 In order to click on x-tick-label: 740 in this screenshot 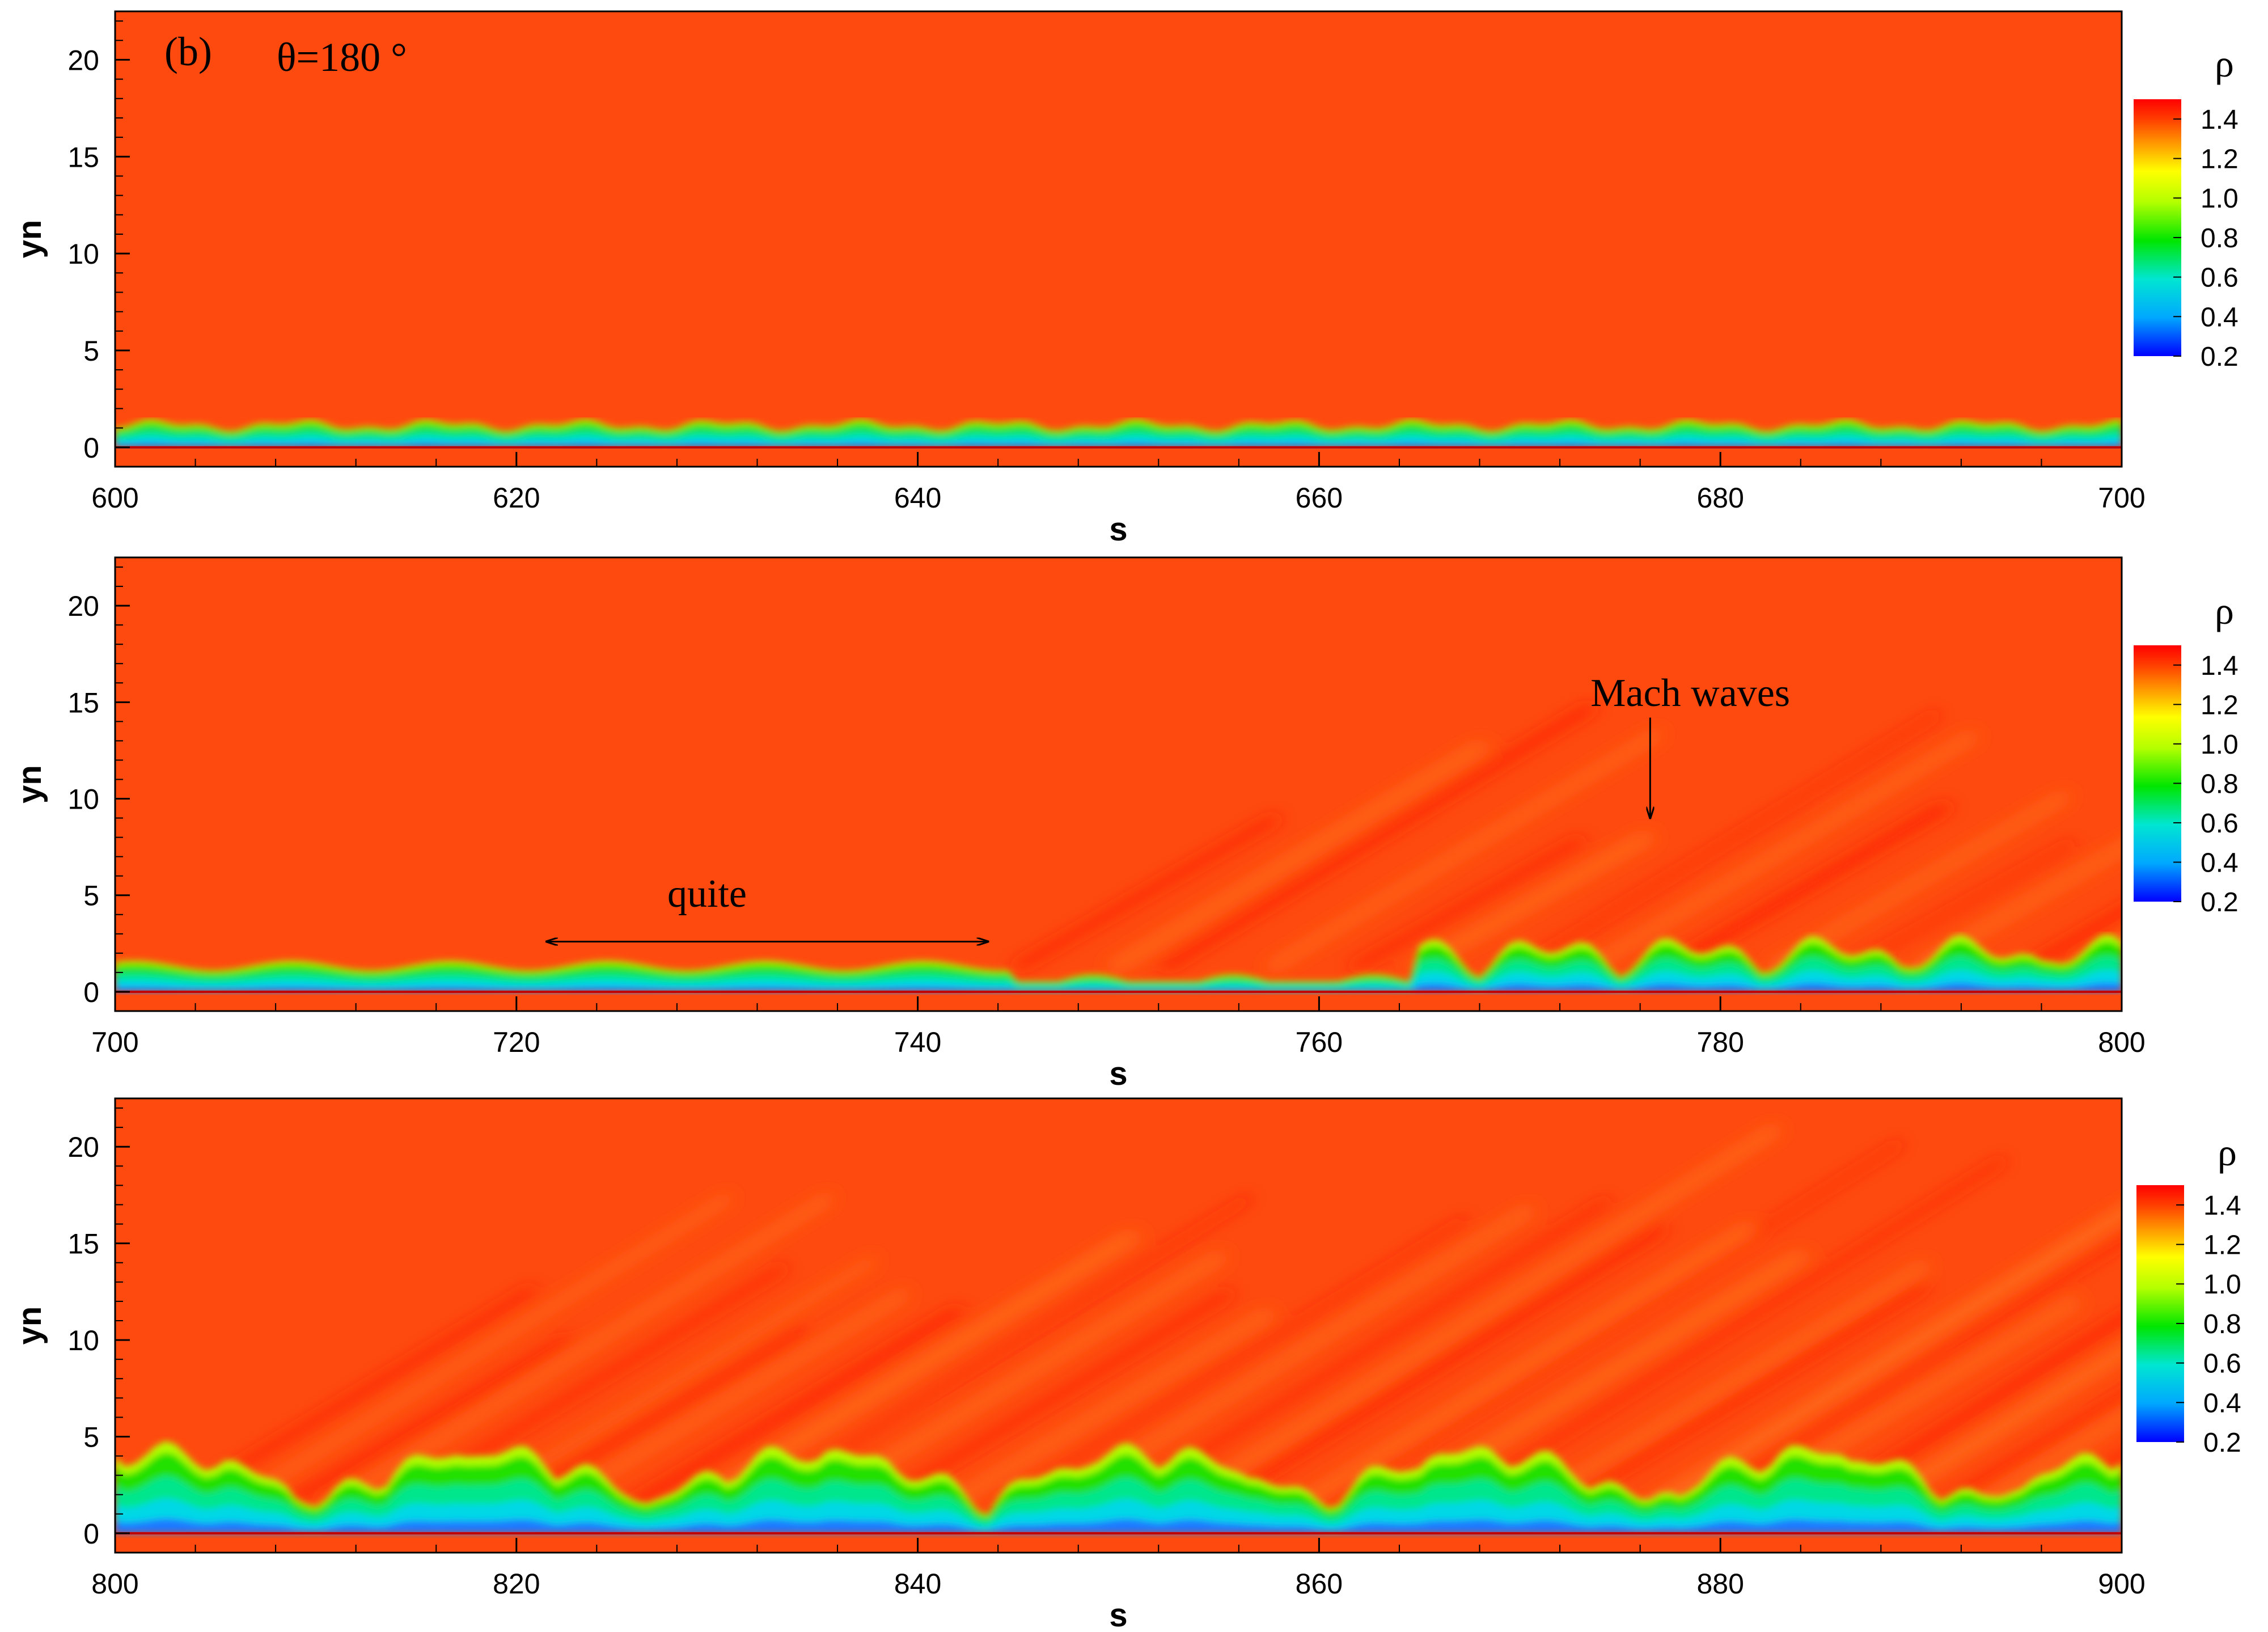, I will do `click(917, 1042)`.